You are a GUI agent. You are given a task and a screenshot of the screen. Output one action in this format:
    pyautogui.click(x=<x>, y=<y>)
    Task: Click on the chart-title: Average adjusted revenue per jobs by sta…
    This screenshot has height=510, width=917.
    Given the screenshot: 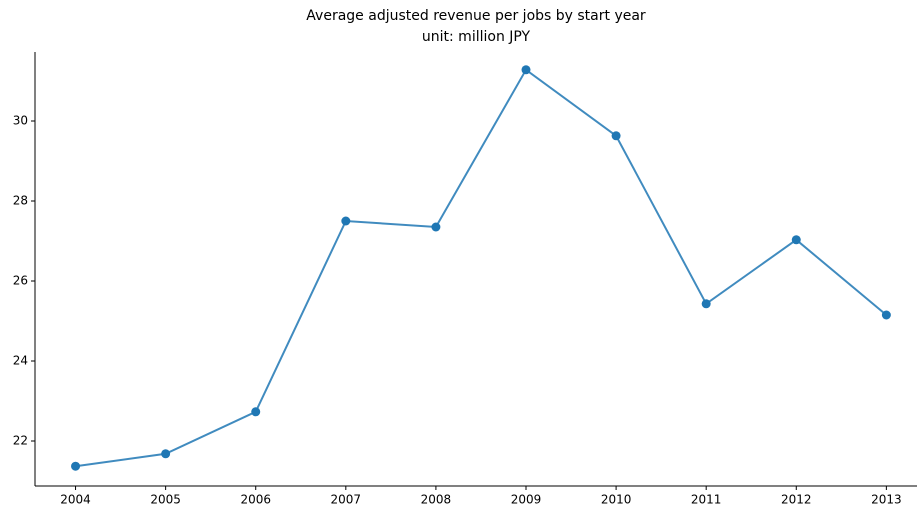 What is the action you would take?
    pyautogui.click(x=476, y=16)
    